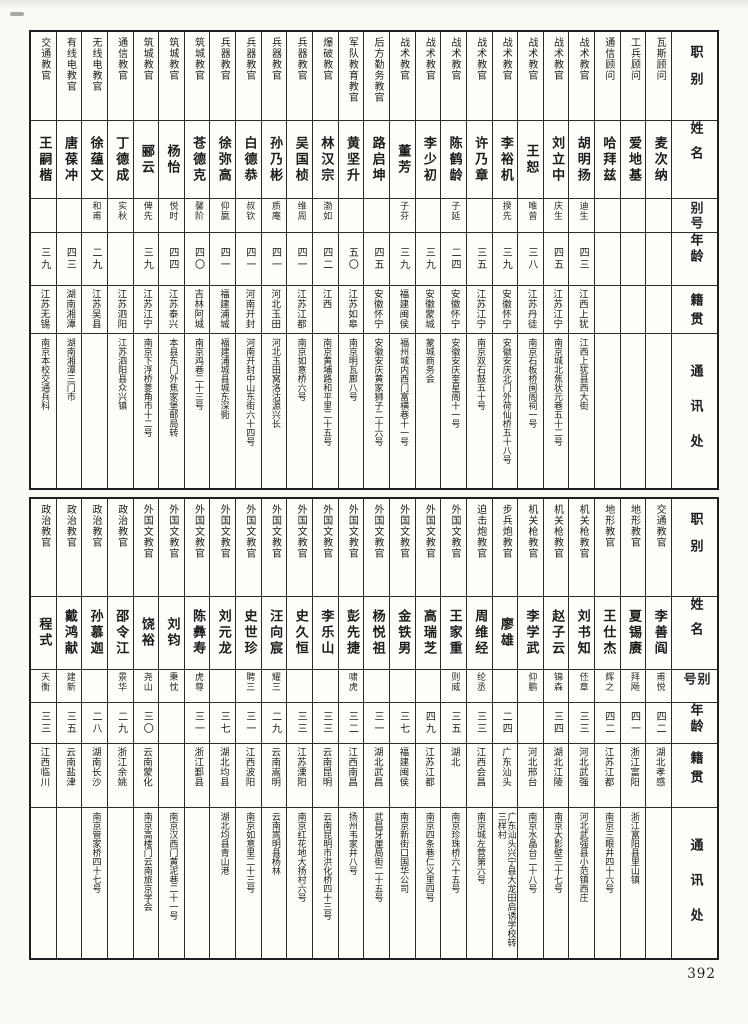 Image resolution: width=748 pixels, height=1024 pixels. I want to click on age-cell: 三九, so click(146, 258).